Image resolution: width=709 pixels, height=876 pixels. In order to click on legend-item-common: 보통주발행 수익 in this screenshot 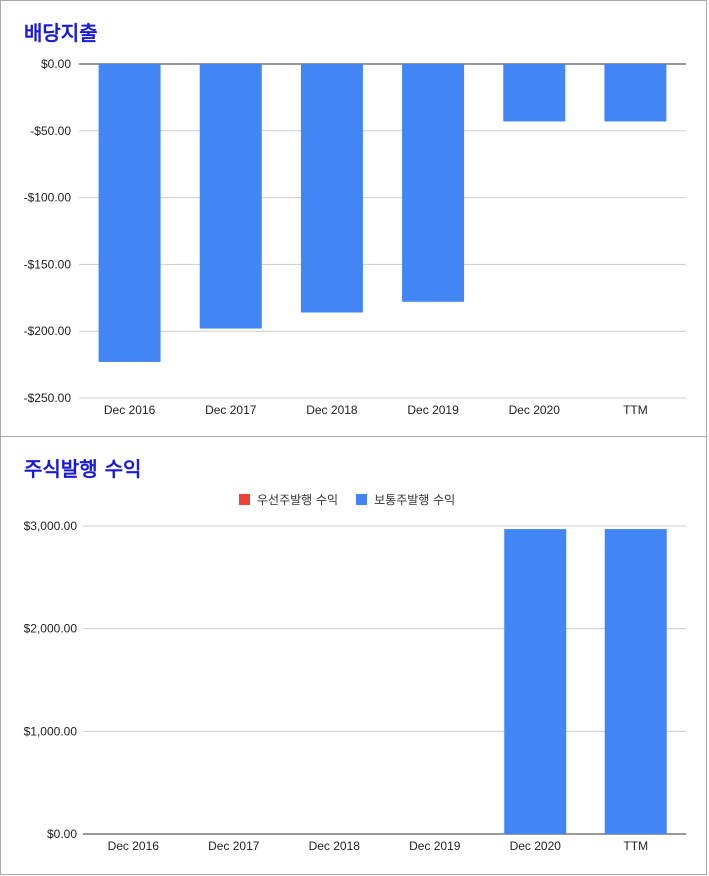, I will do `click(405, 499)`.